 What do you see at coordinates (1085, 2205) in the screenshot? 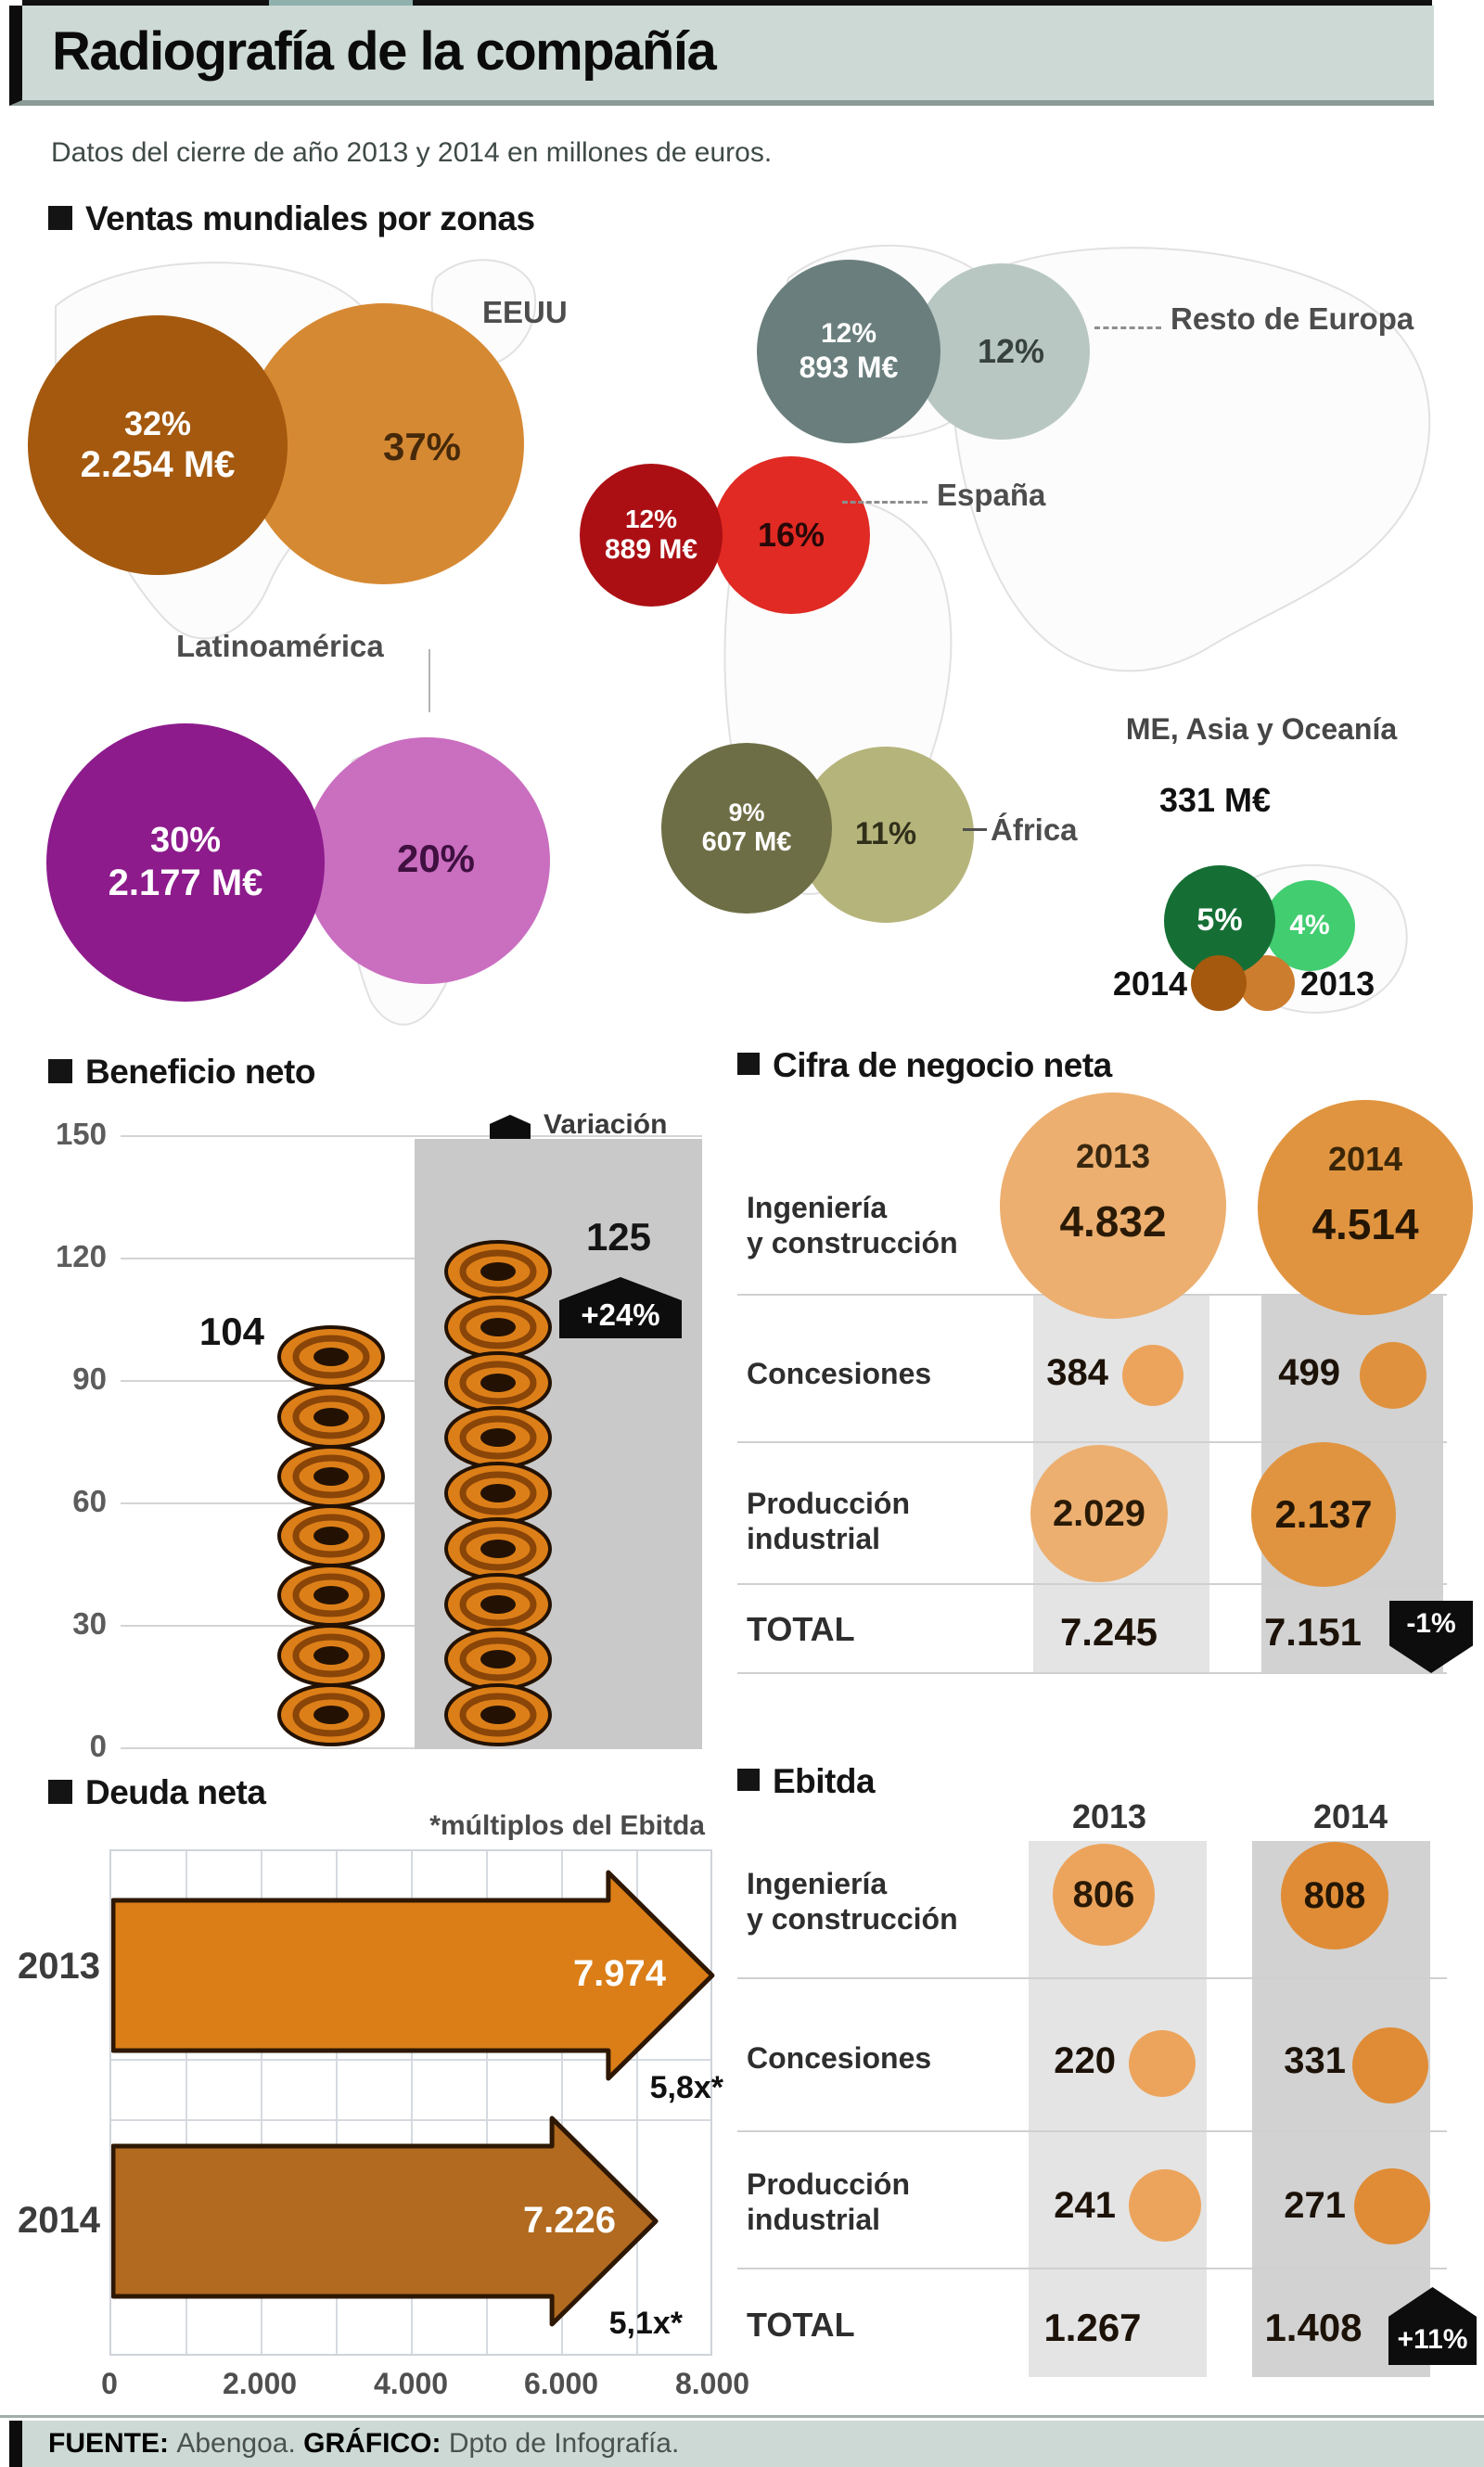
I see `ebitda-row2-v2013: 241` at bounding box center [1085, 2205].